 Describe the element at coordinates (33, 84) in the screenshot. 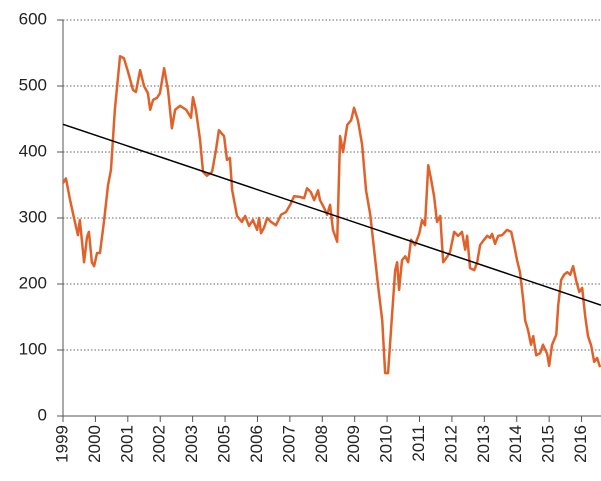

I see `y-tick-label: 500` at that location.